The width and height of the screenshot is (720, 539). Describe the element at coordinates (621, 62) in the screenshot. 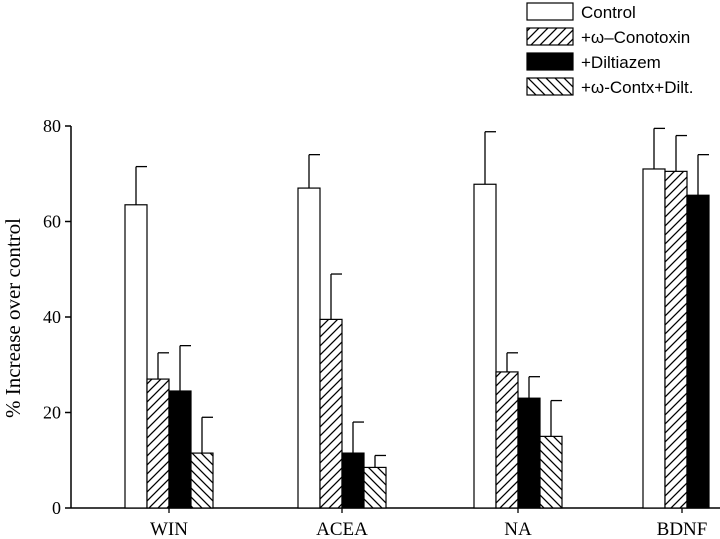

I see `legend-label: +Diltiazem` at that location.